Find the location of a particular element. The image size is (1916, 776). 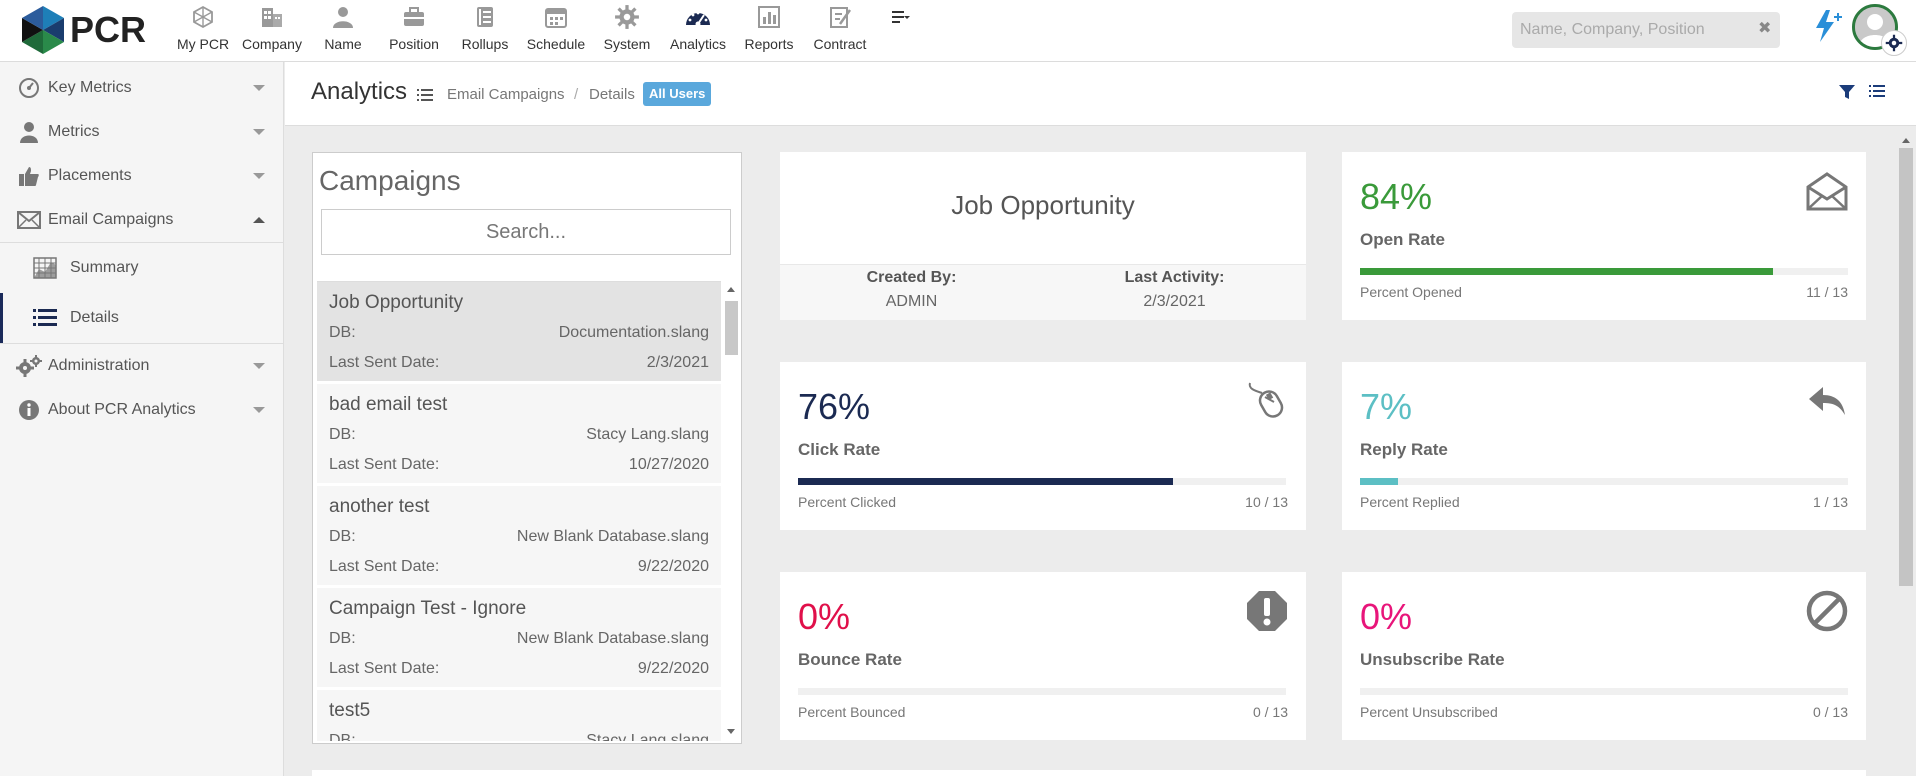

last-sent-value: 10/27/2020 is located at coordinates (668, 464).